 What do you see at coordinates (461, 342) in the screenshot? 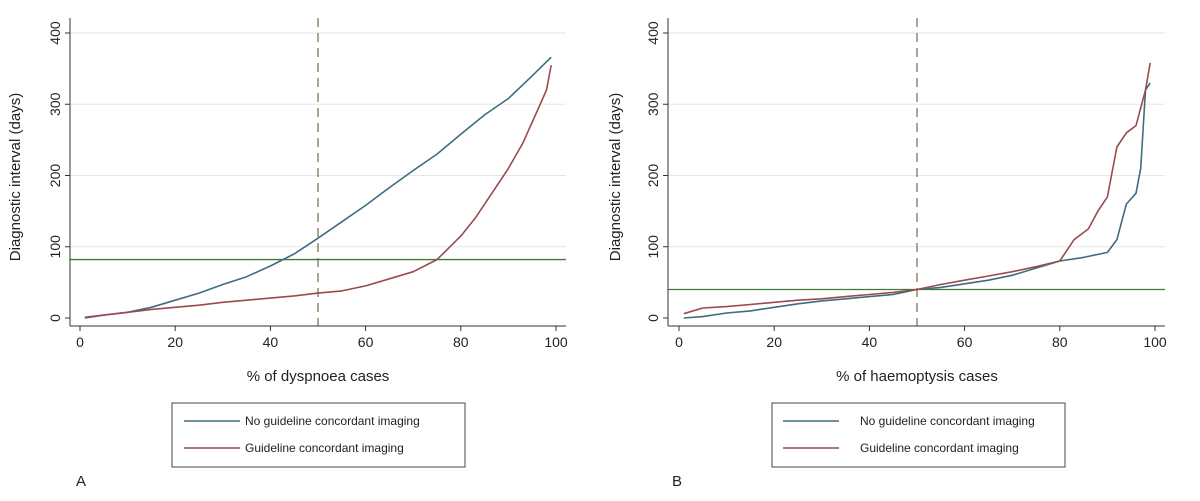
I see `x-tick-label-a-80: 80` at bounding box center [461, 342].